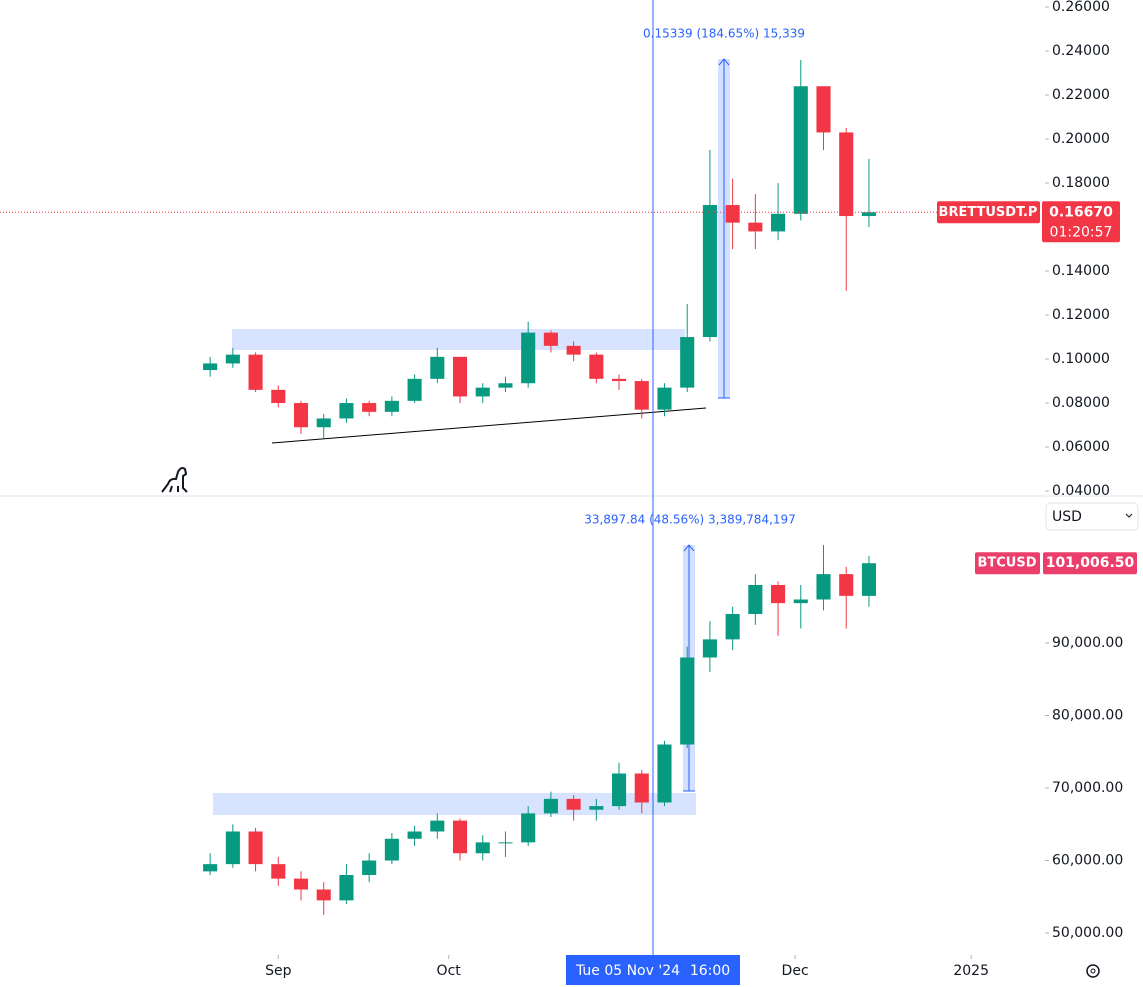 The width and height of the screenshot is (1143, 987). I want to click on measure-label: 33,897.84 (48.56%) 3,389,784,197, so click(690, 520).